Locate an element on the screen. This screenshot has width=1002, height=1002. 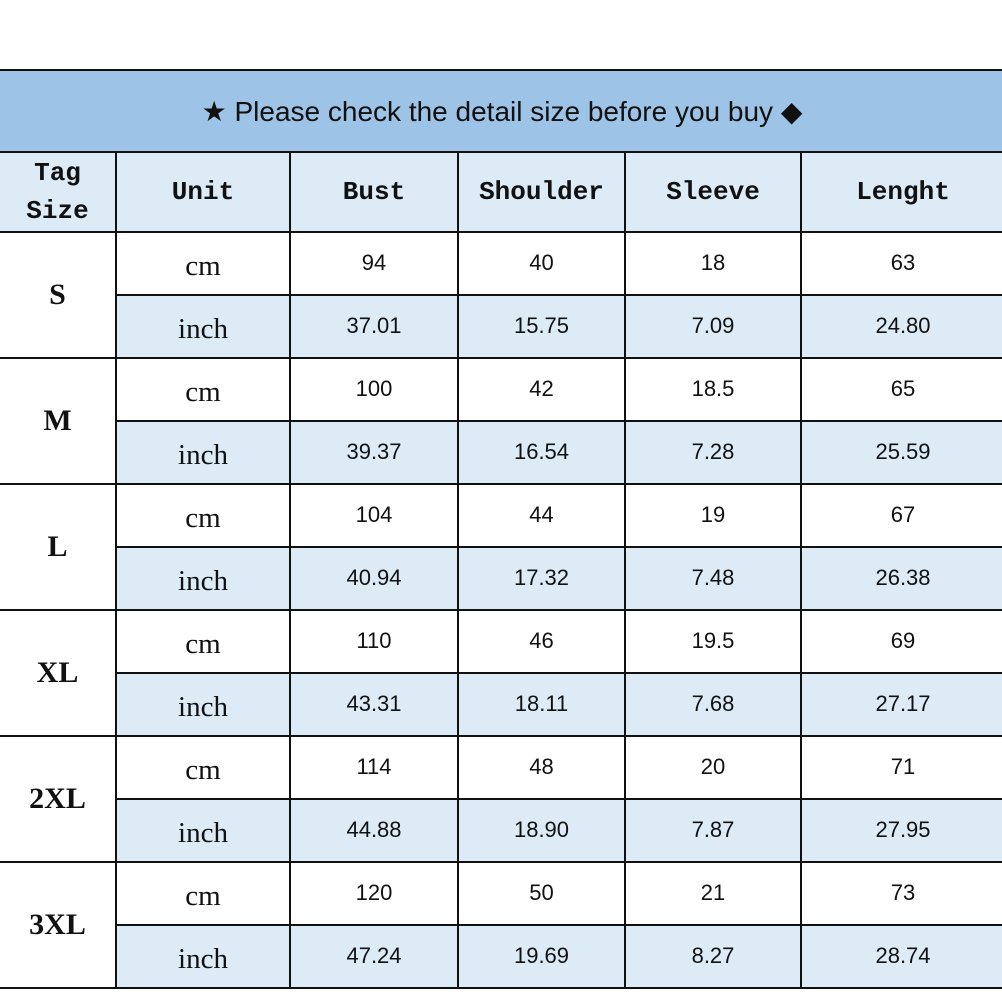
size-row-inch: inch 37.01 15.75 7.09 24.80 is located at coordinates (501, 326).